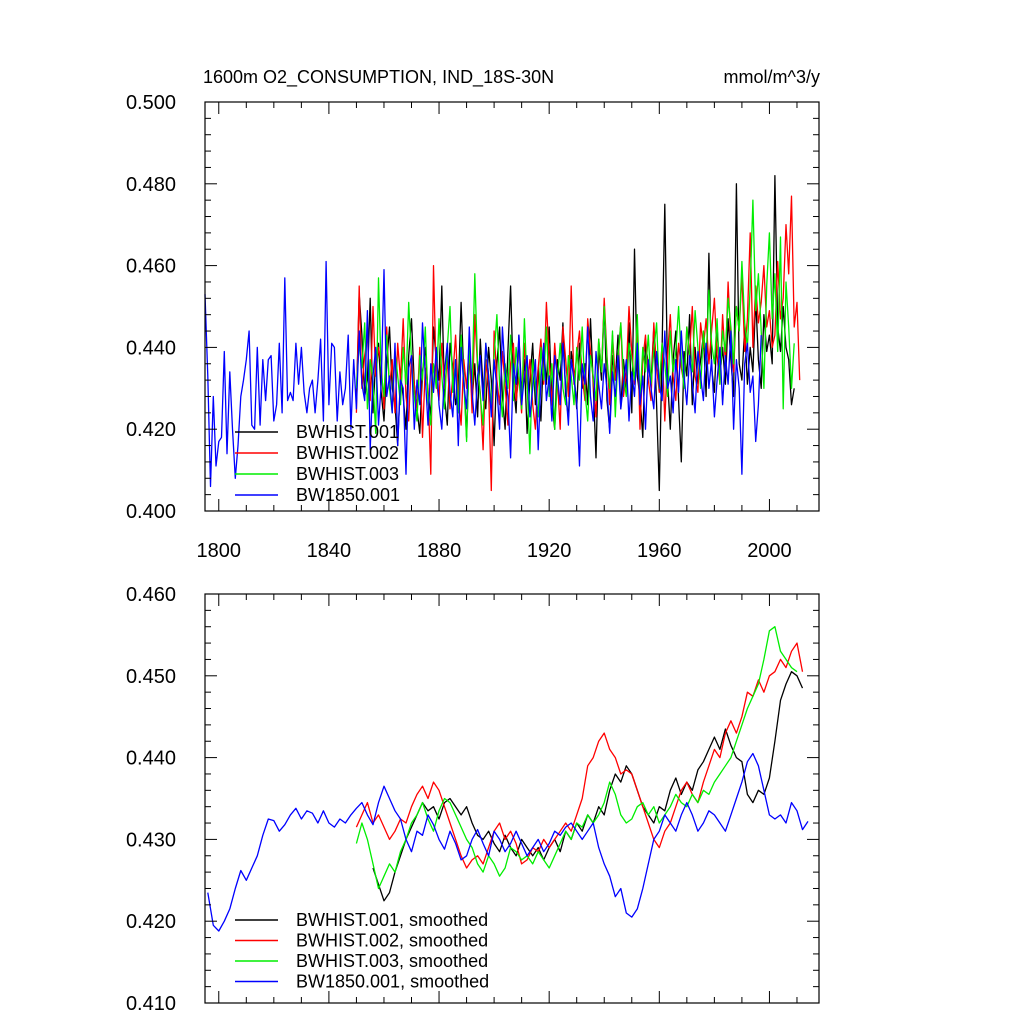 The image size is (1024, 1024). What do you see at coordinates (494, 551) in the screenshot?
I see `top-x-tick-labels: 1800 1840 1880 1920 1960 2000` at bounding box center [494, 551].